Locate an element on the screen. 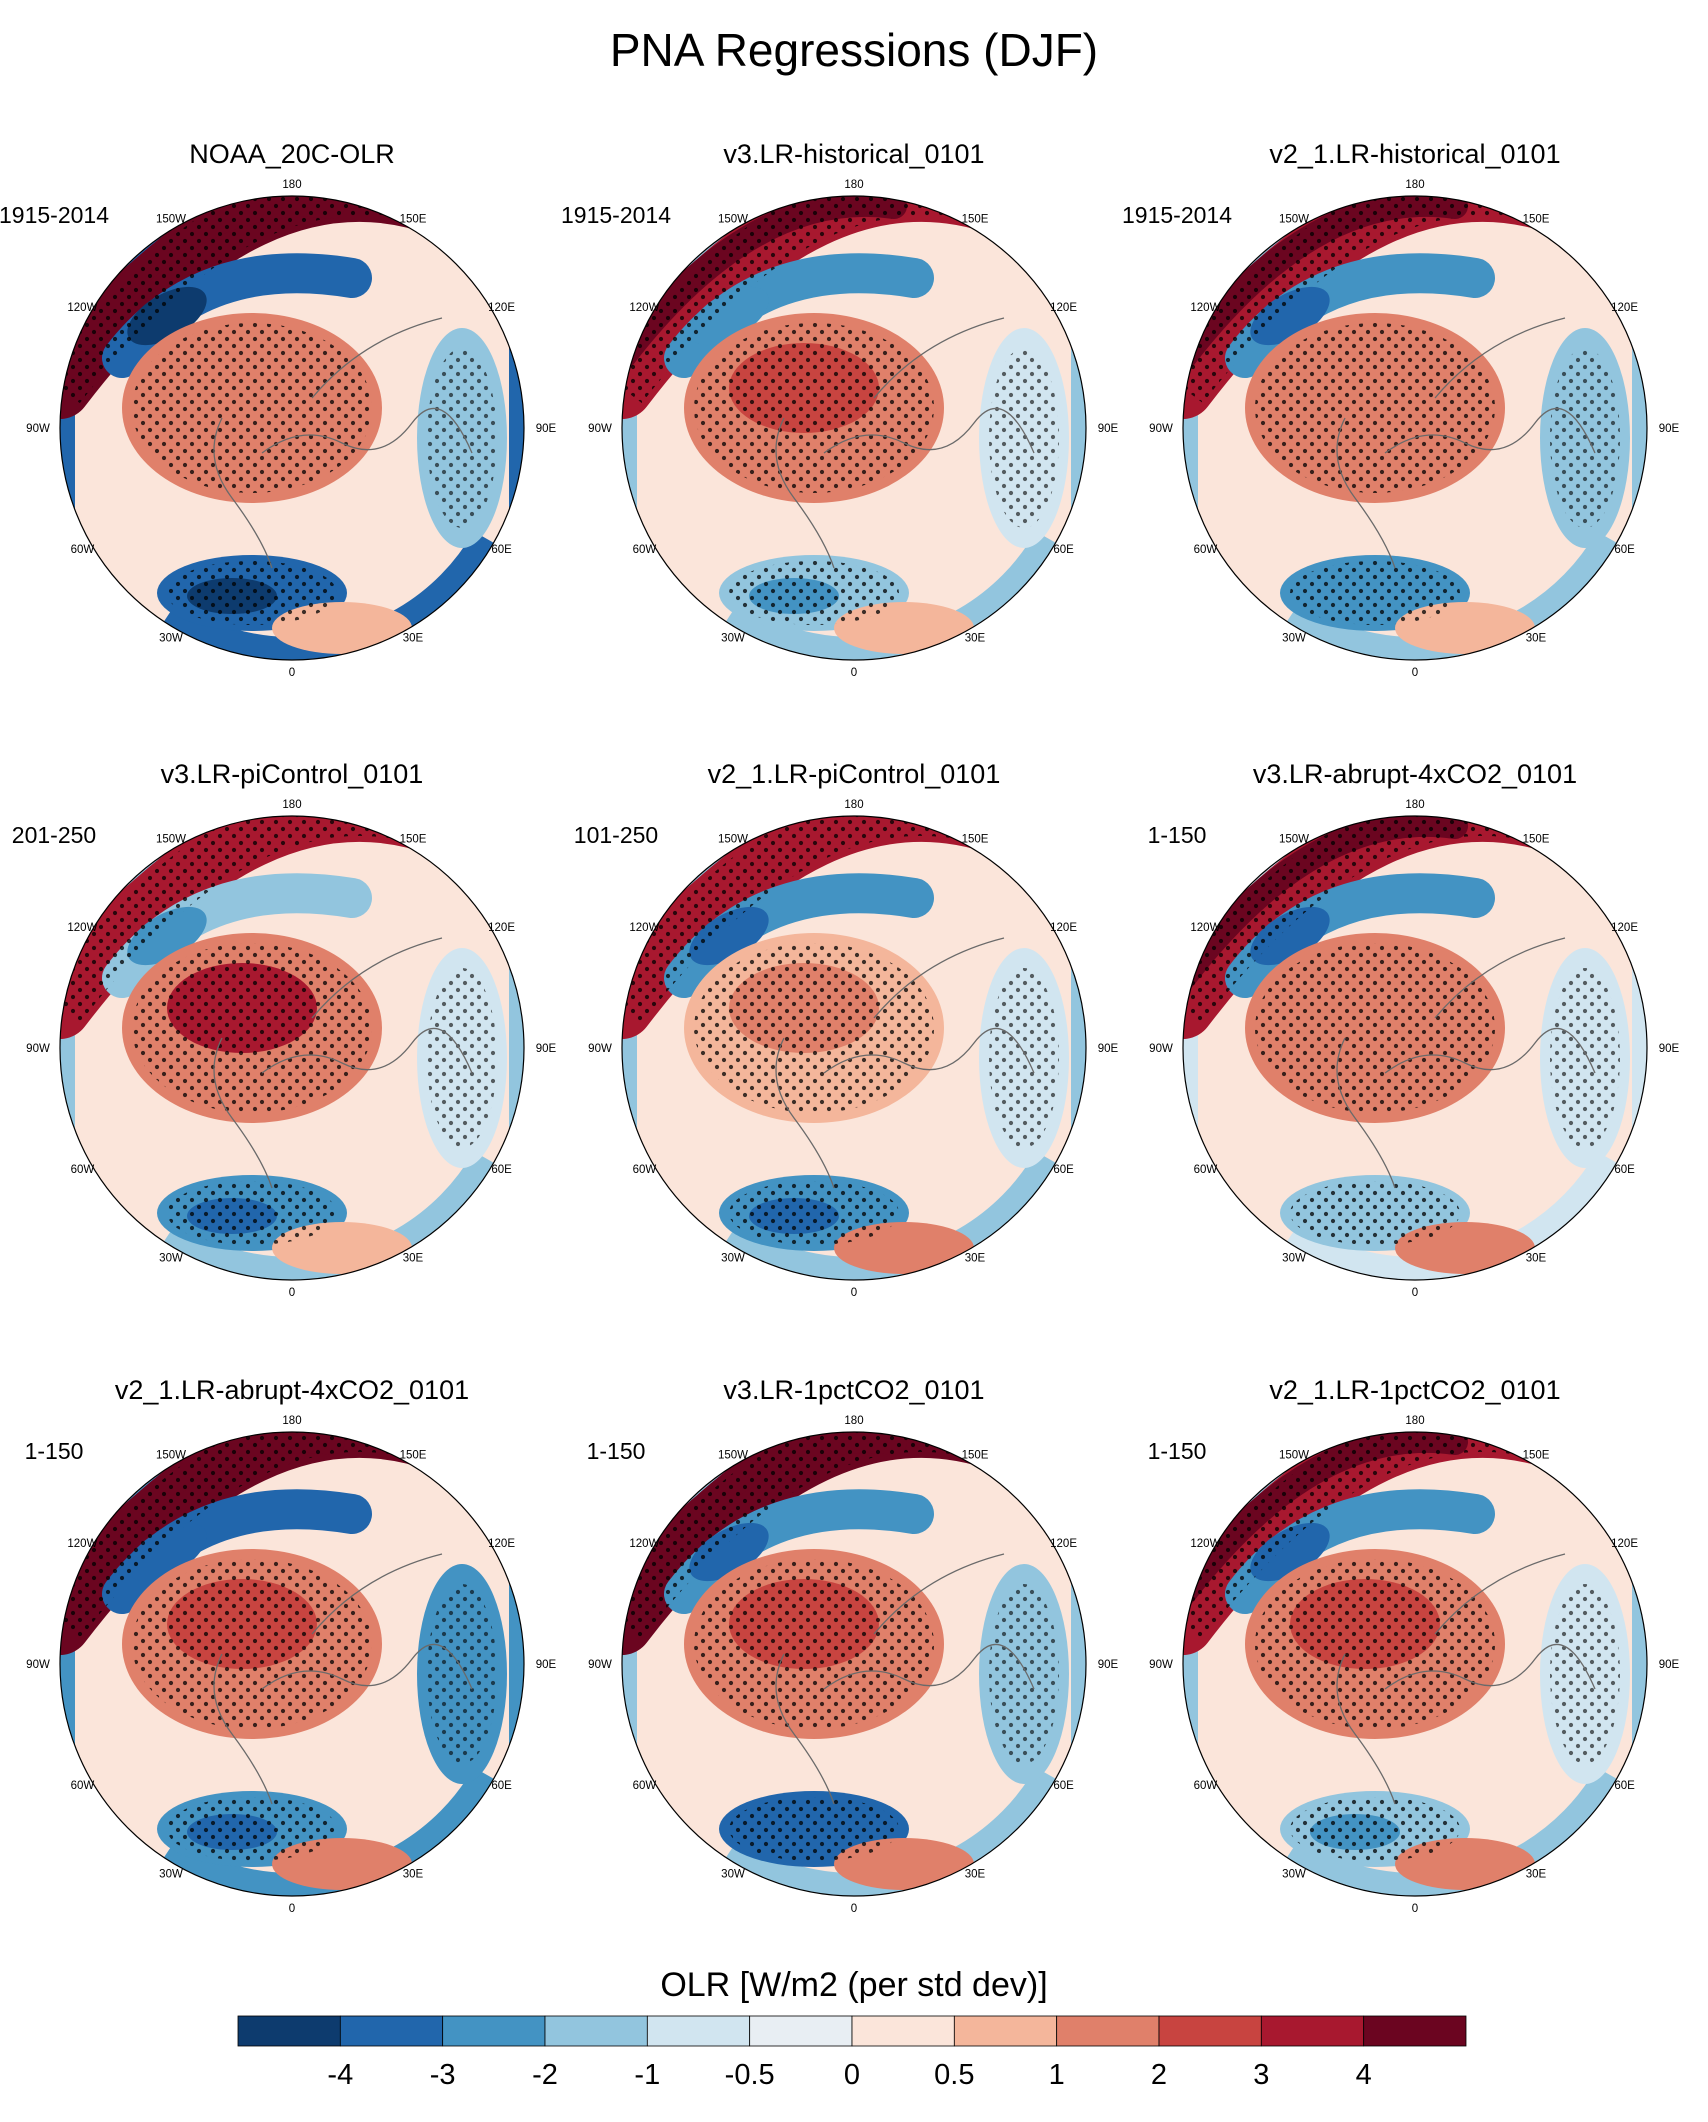  colorbar-tick-label: -2 is located at coordinates (545, 2075).